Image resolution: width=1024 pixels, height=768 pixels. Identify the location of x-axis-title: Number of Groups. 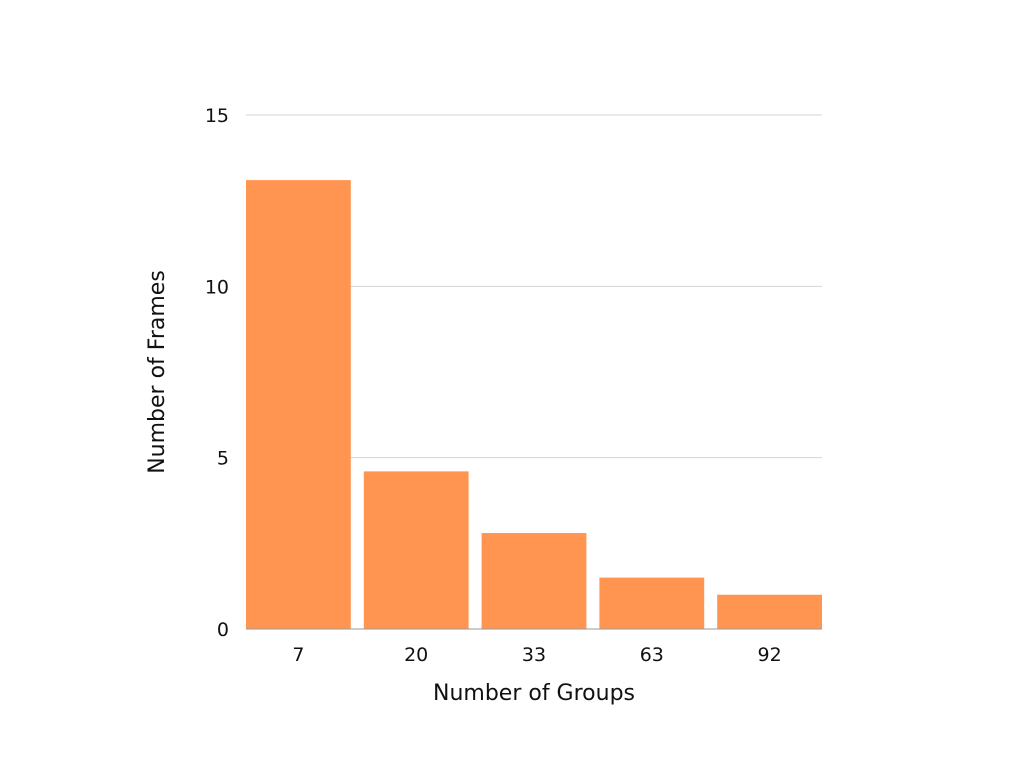
(534, 693).